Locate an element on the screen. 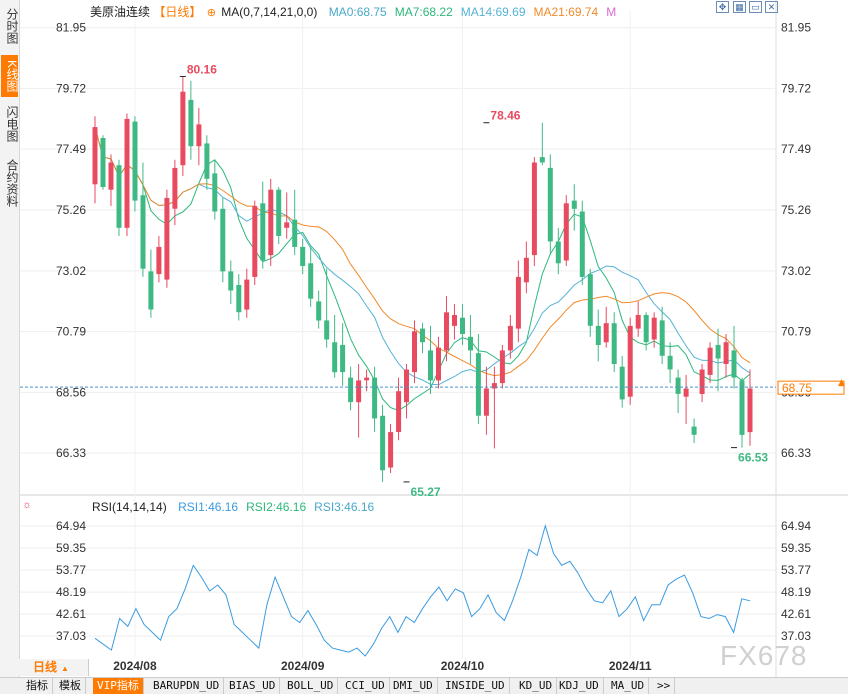 The image size is (848, 694). low-price-label: 65.27 is located at coordinates (426, 492).